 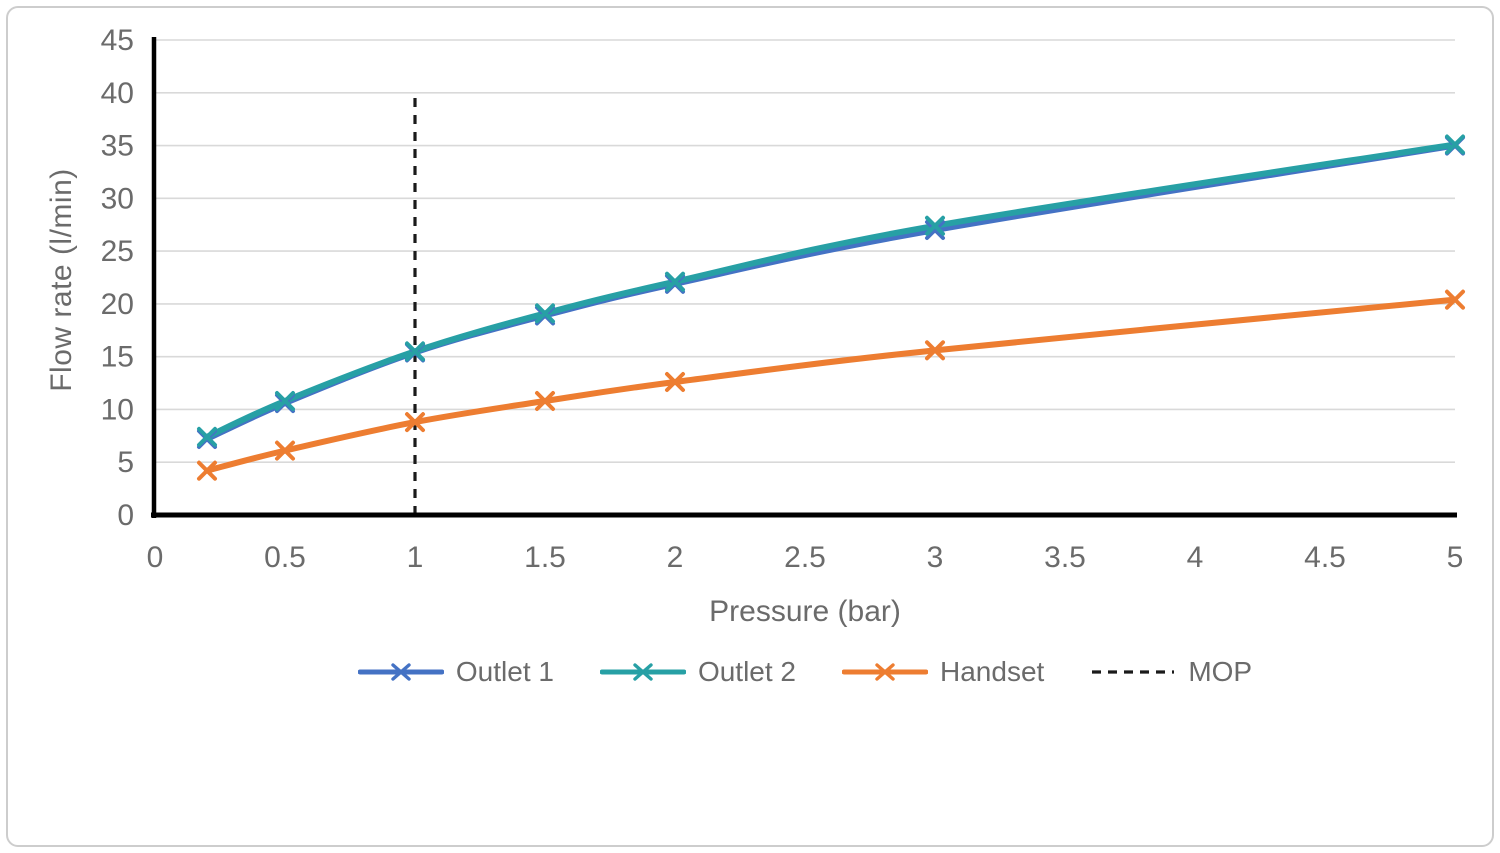 What do you see at coordinates (935, 557) in the screenshot?
I see `x-tick-label: 3` at bounding box center [935, 557].